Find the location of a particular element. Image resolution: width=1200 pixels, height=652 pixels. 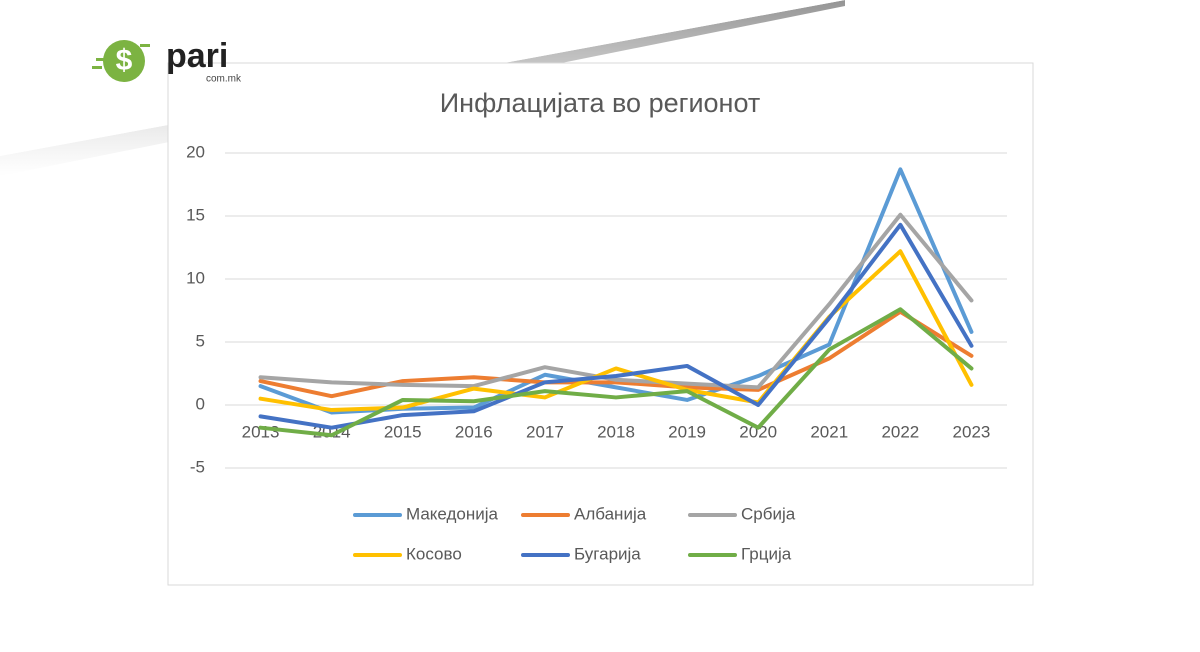

logo-domain: com.mk is located at coordinates (224, 79).